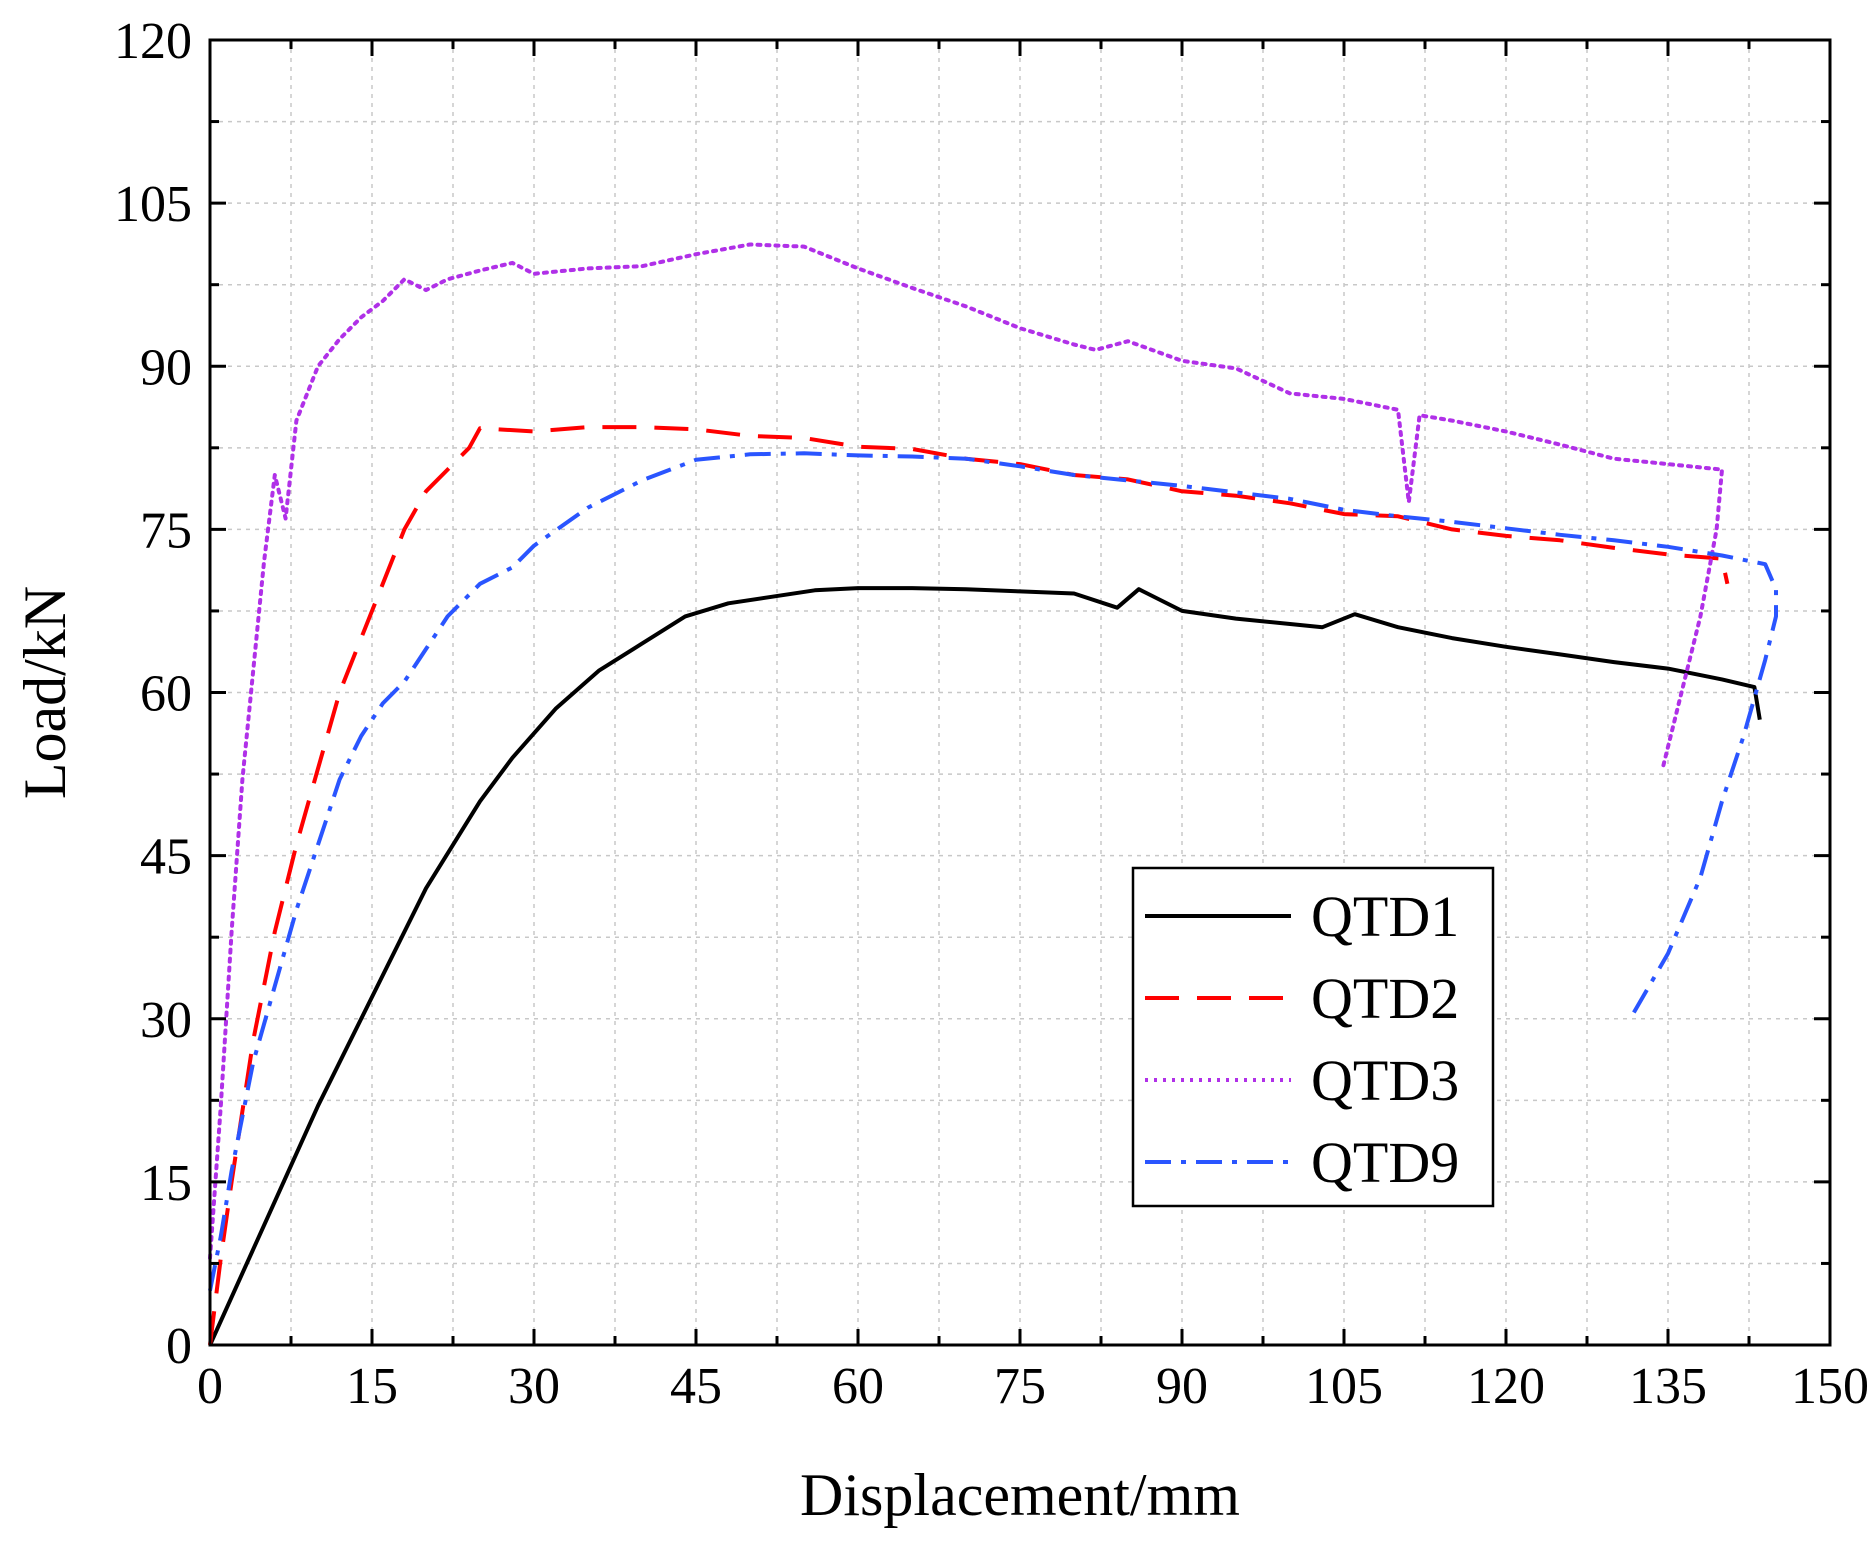 The image size is (1874, 1550). What do you see at coordinates (166, 1183) in the screenshot?
I see `y-tick-label: 15` at bounding box center [166, 1183].